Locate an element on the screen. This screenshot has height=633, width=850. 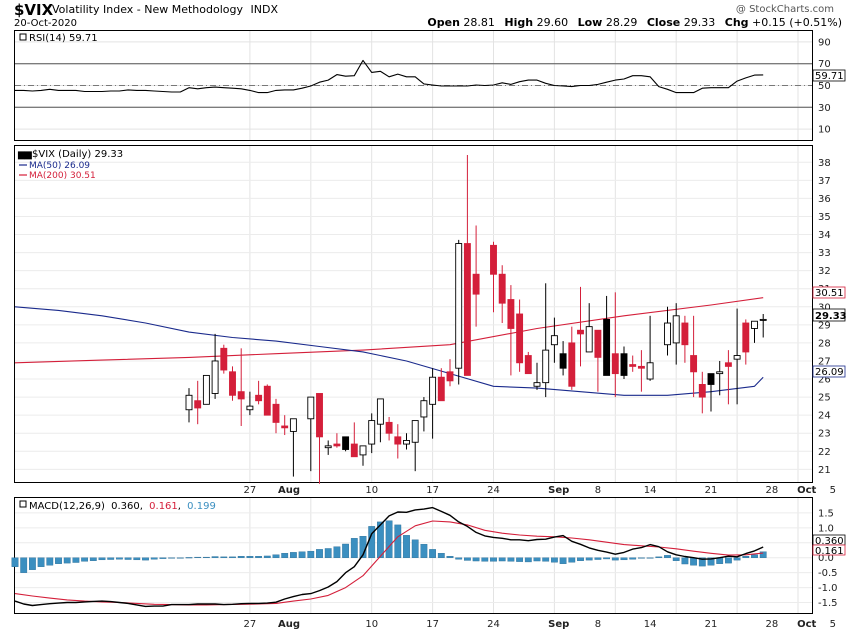
price-tick-label: 25 is located at coordinates (824, 398).